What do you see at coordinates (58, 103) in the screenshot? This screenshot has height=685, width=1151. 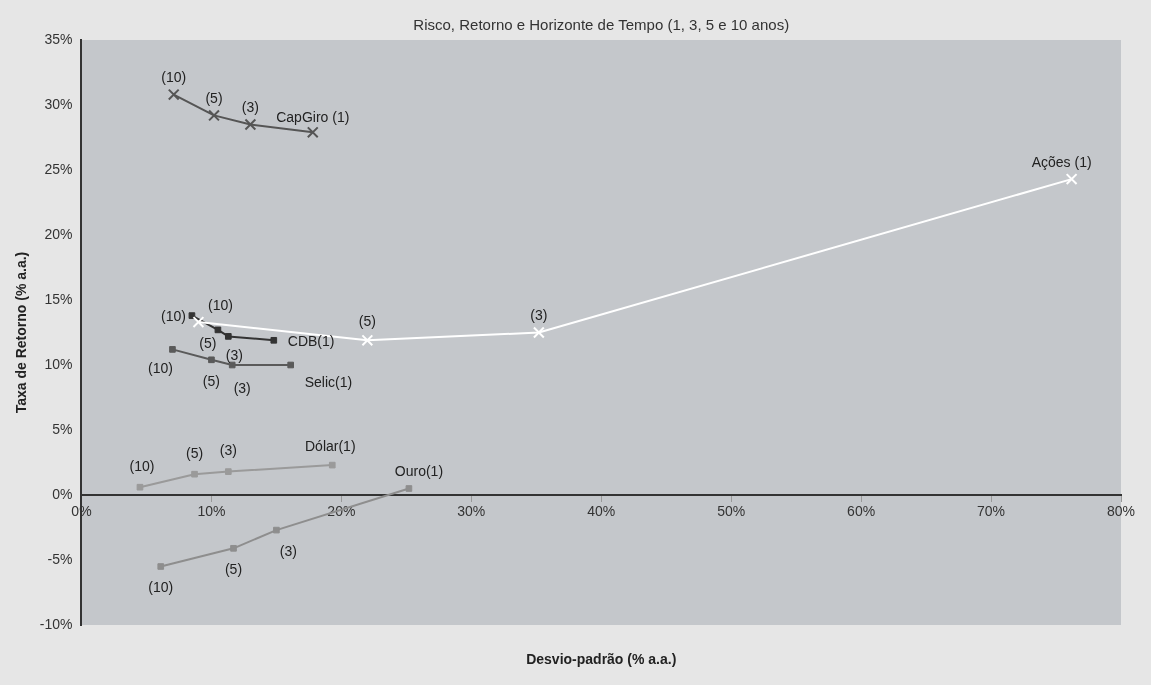 I see `y-tick-label: 30%` at bounding box center [58, 103].